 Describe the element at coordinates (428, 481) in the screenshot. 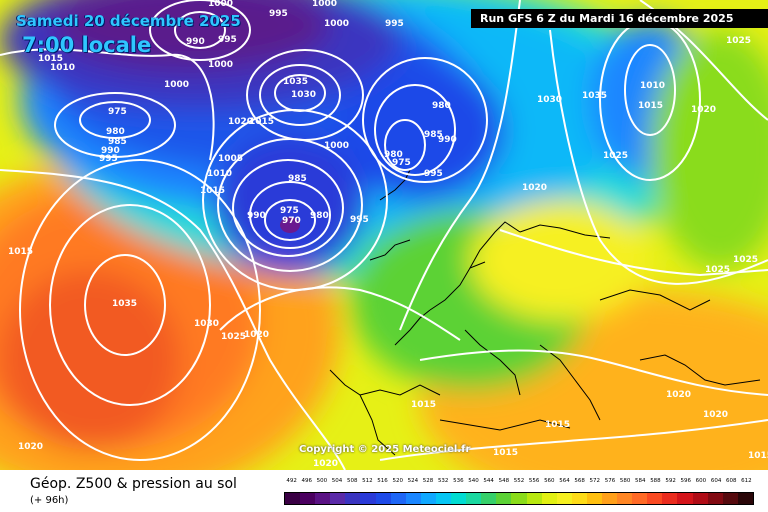

I see `legend-label: 528` at that location.